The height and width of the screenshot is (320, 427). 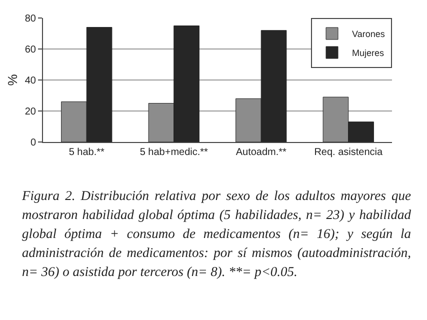 What do you see at coordinates (33, 143) in the screenshot?
I see `y-tick-label: 0` at bounding box center [33, 143].